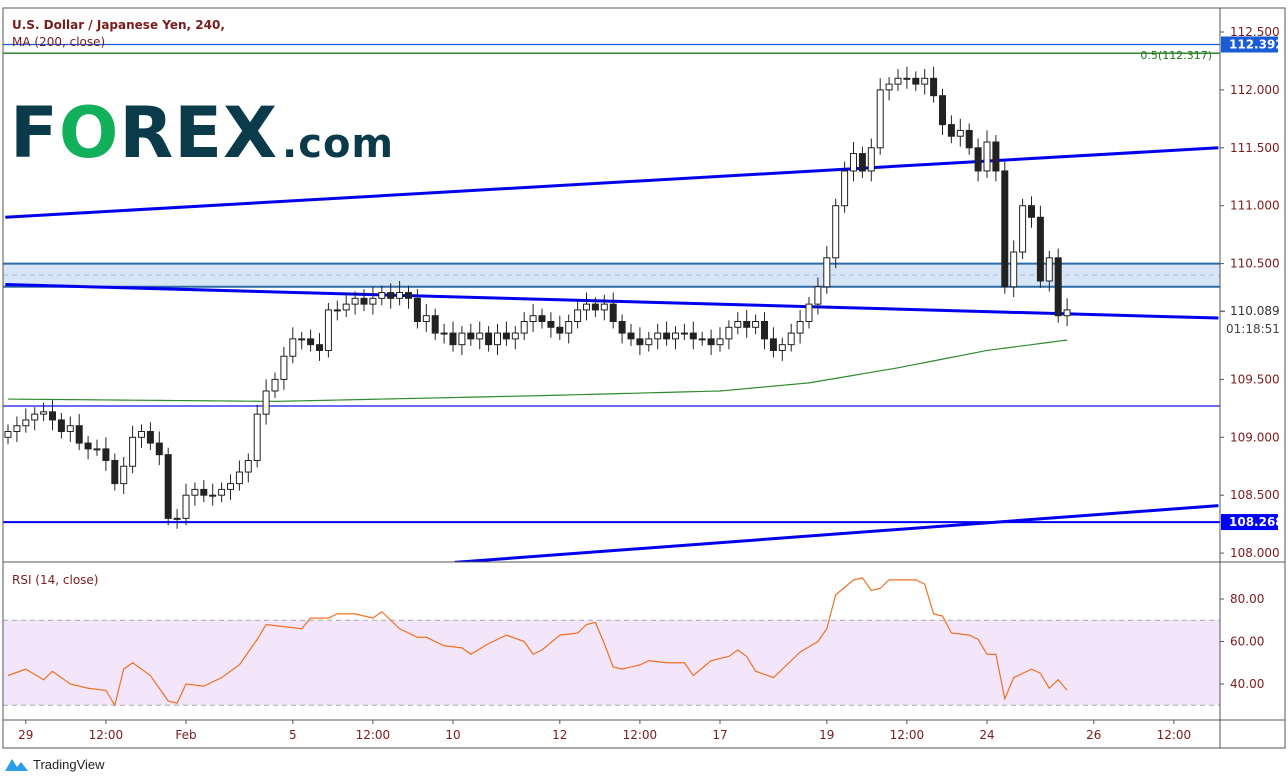  I want to click on price-tick-label: 108.000, so click(1255, 553).